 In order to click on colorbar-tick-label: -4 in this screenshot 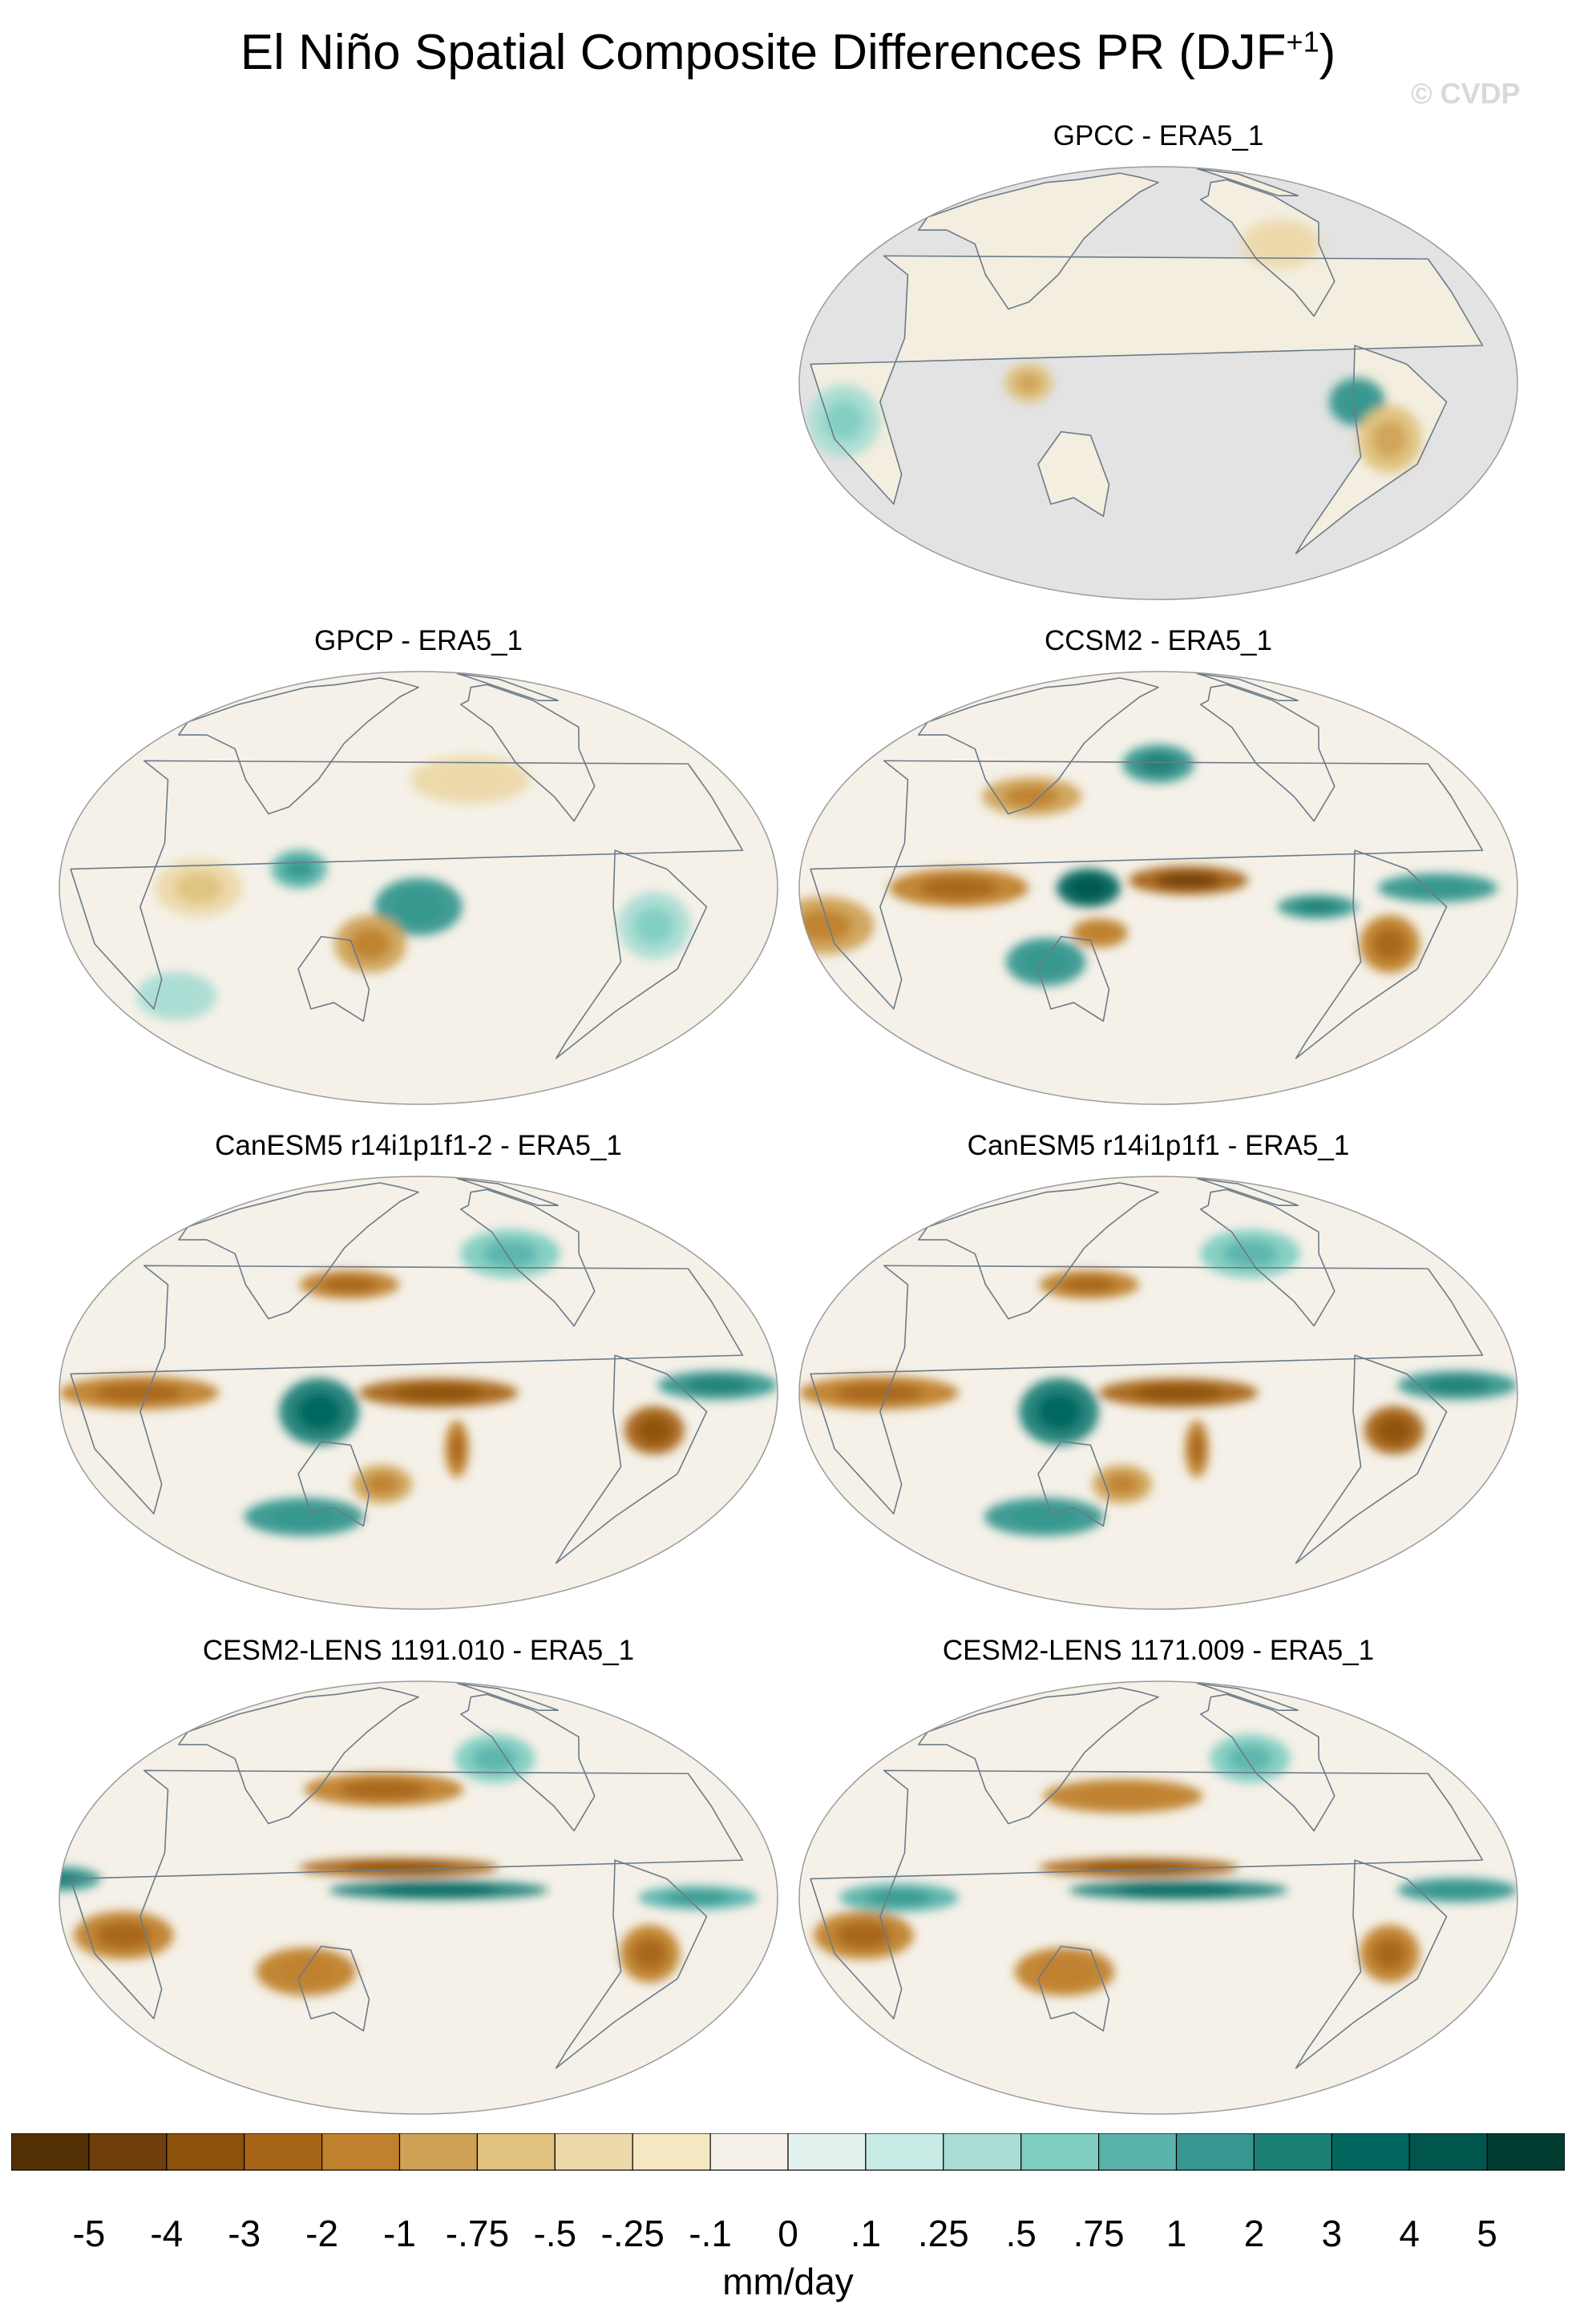, I will do `click(167, 2233)`.